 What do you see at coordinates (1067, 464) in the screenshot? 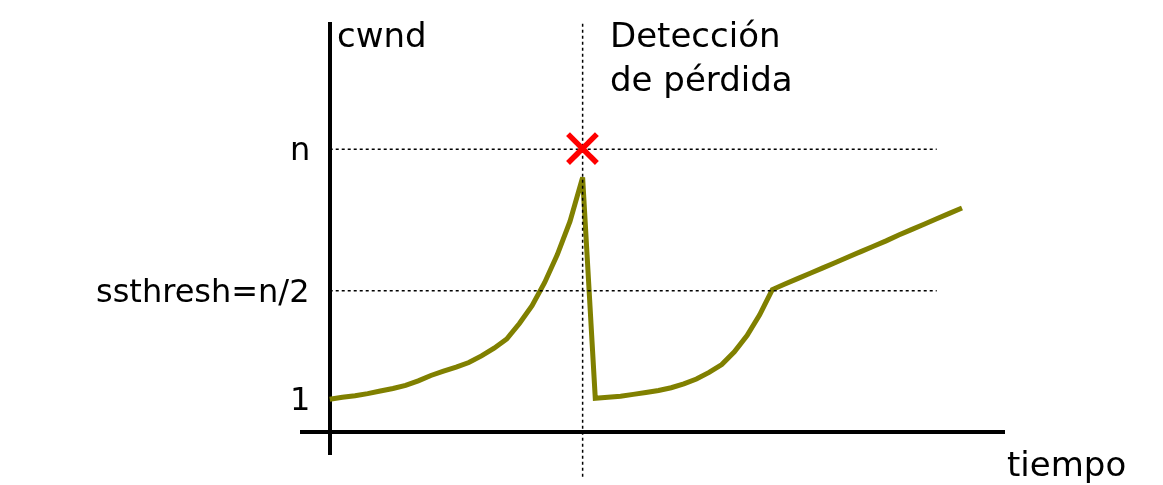
I see `x-axis-title: tiempo` at bounding box center [1067, 464].